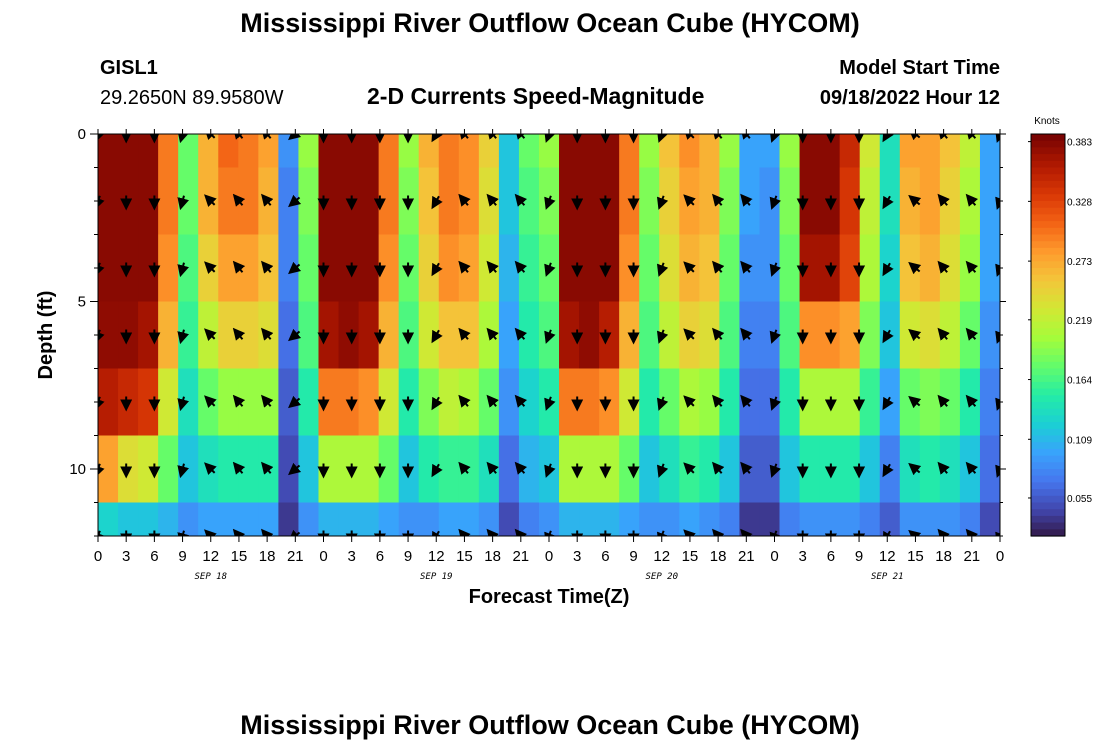 Image resolution: width=1100 pixels, height=750 pixels. What do you see at coordinates (210, 577) in the screenshot?
I see `date-label: SEP 18` at bounding box center [210, 577].